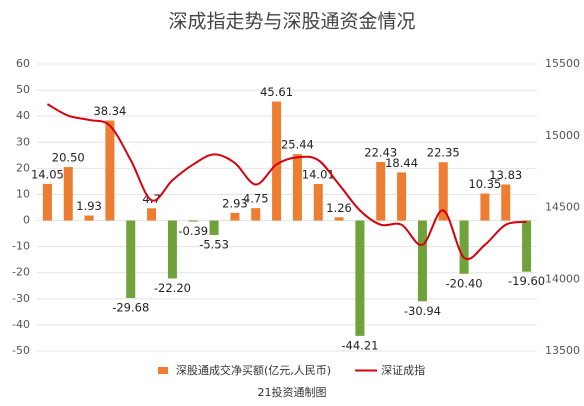 This screenshot has height=406, width=584. I want to click on y-tick-label: -10, so click(21, 246).